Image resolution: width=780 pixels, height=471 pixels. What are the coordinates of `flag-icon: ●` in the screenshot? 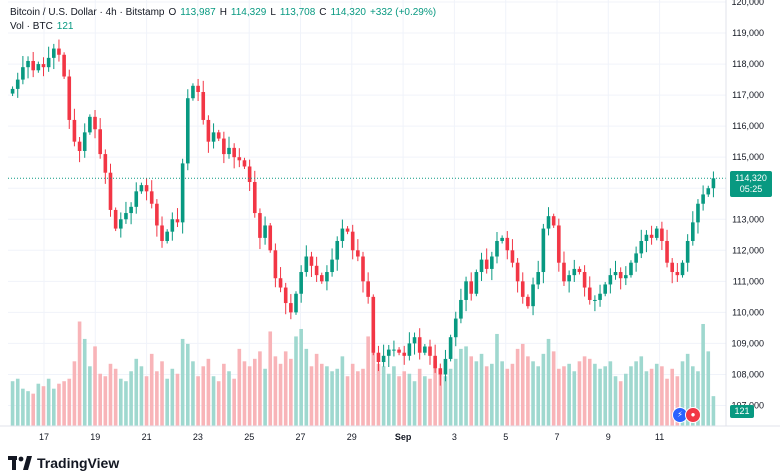 It's located at (693, 415).